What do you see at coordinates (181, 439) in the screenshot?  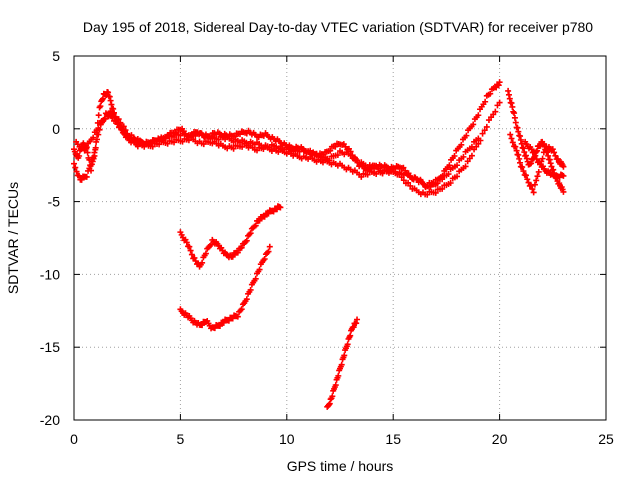 I see `x-tick-label: 5` at bounding box center [181, 439].